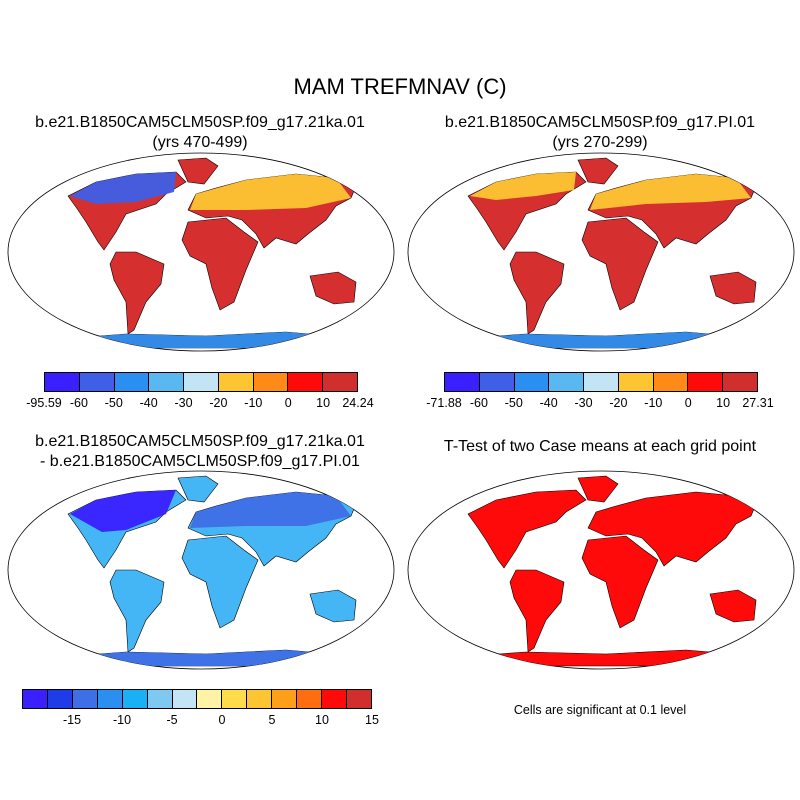  I want to click on panel-1-colorbar-tick-label: 10, so click(323, 403).